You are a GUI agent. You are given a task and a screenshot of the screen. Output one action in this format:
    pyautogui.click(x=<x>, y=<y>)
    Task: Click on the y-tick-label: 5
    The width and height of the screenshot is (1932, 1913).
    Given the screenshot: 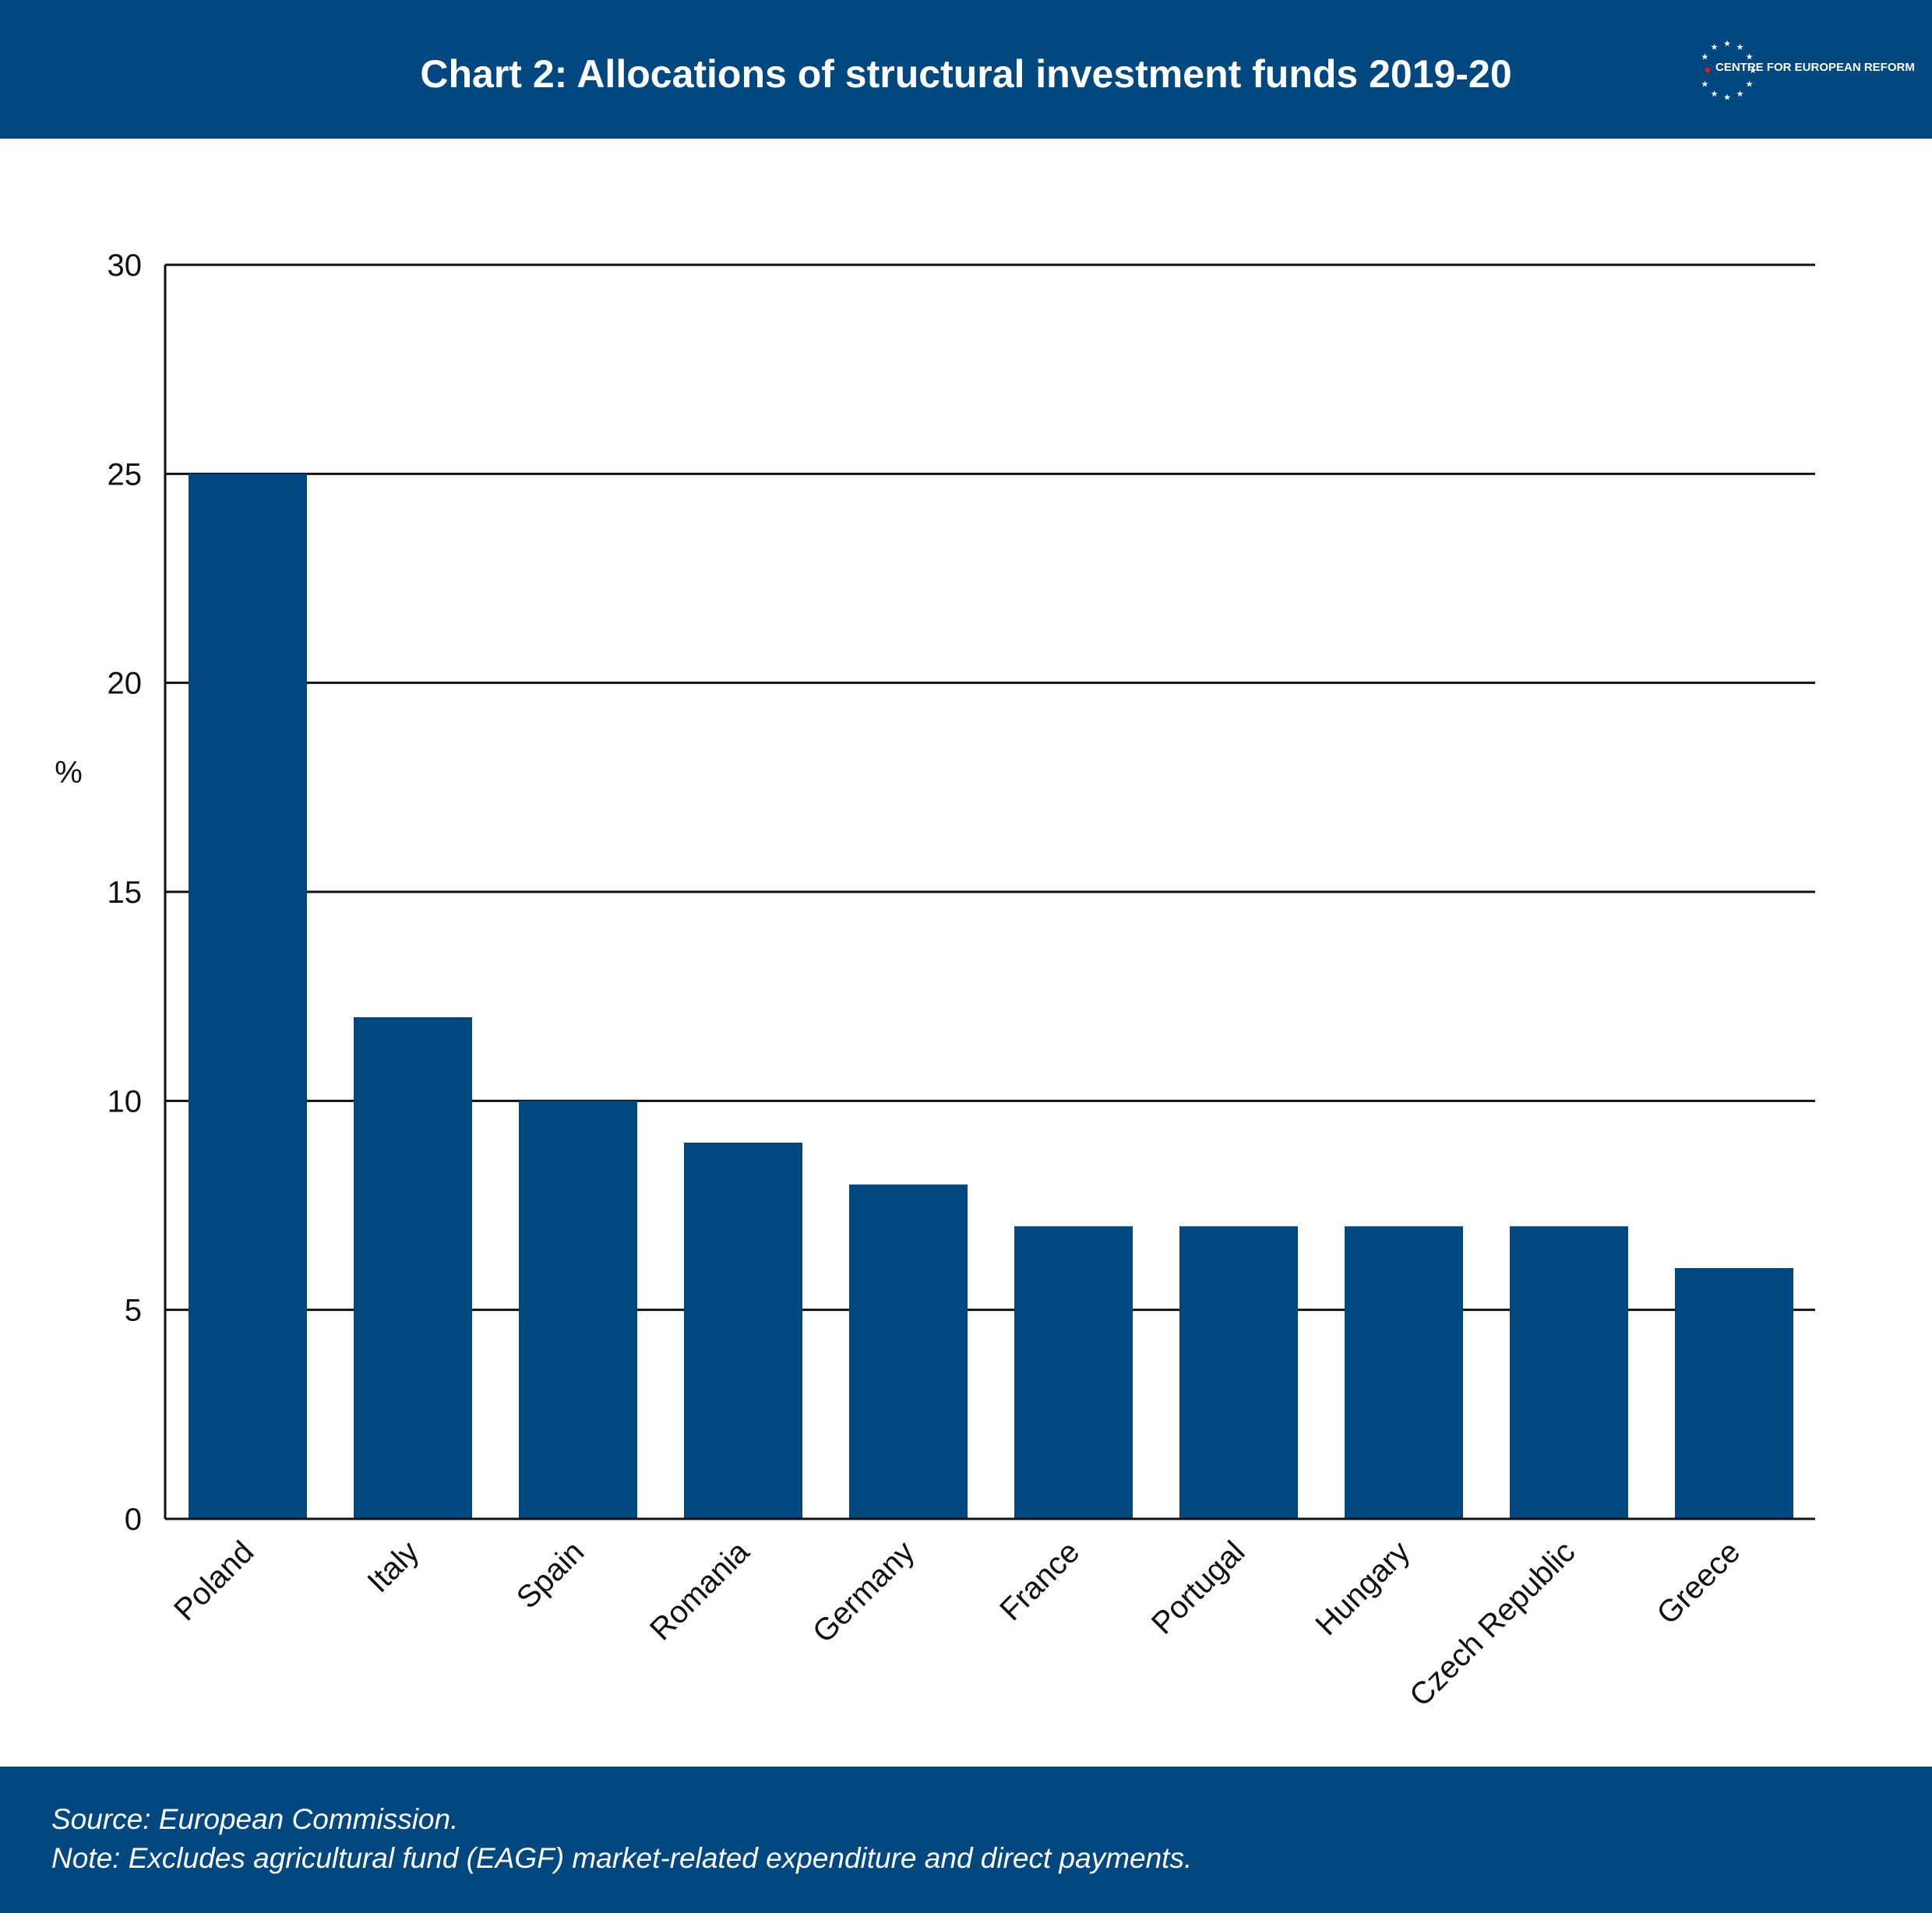 What is the action you would take?
    pyautogui.click(x=133, y=1311)
    